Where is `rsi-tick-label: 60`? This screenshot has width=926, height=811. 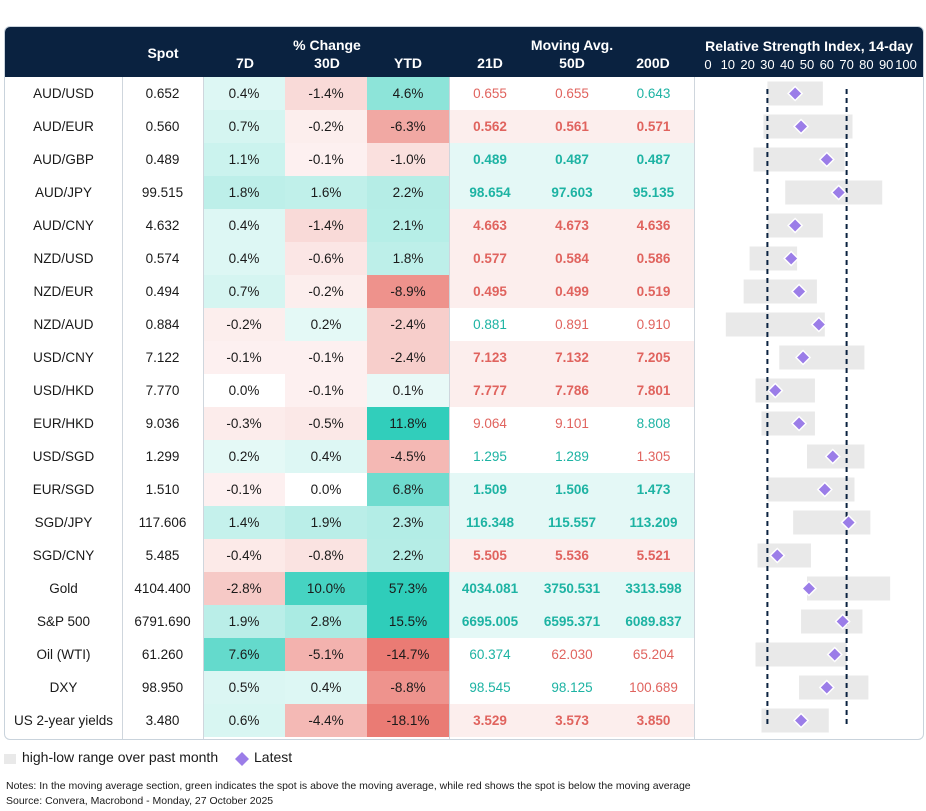 rsi-tick-label: 60 is located at coordinates (827, 64).